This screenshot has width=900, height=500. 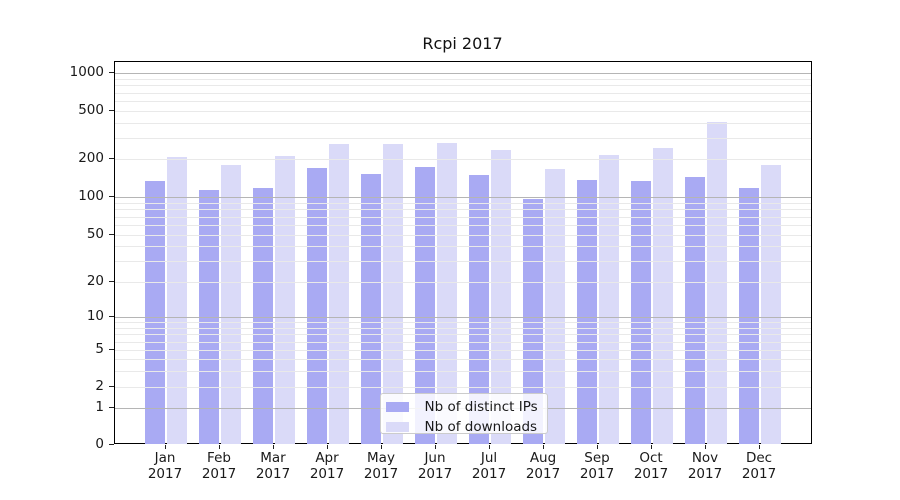 I want to click on y-tick-label: 50, so click(x=95, y=234).